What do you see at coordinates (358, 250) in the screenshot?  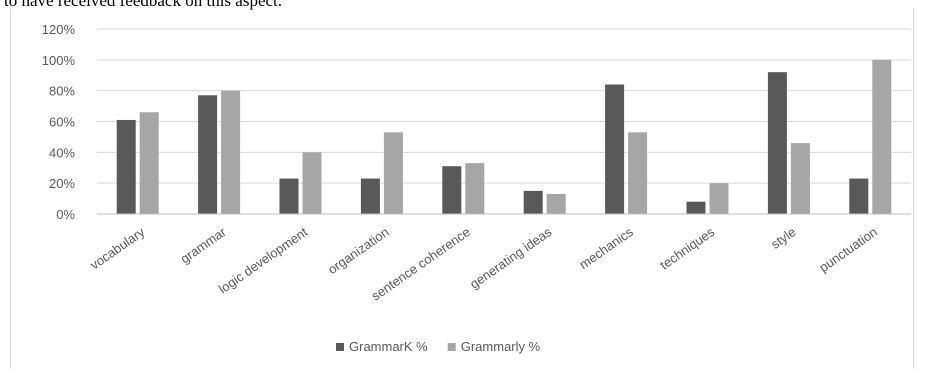 I see `x-tick-label: organization` at bounding box center [358, 250].